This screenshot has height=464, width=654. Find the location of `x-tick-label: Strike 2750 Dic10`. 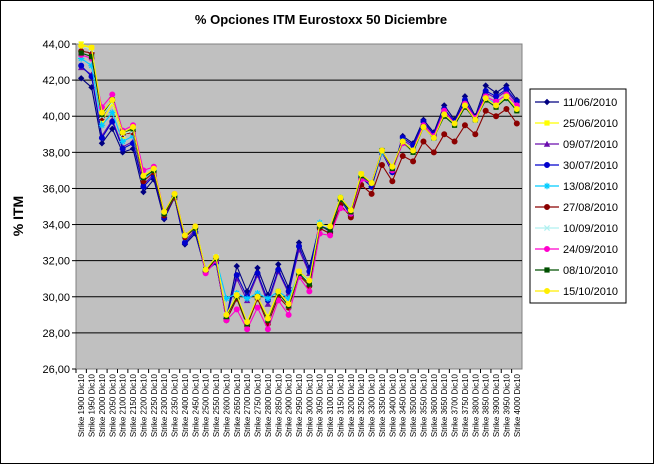

x-tick-label: Strike 2750 Dic10 is located at coordinates (258, 405).